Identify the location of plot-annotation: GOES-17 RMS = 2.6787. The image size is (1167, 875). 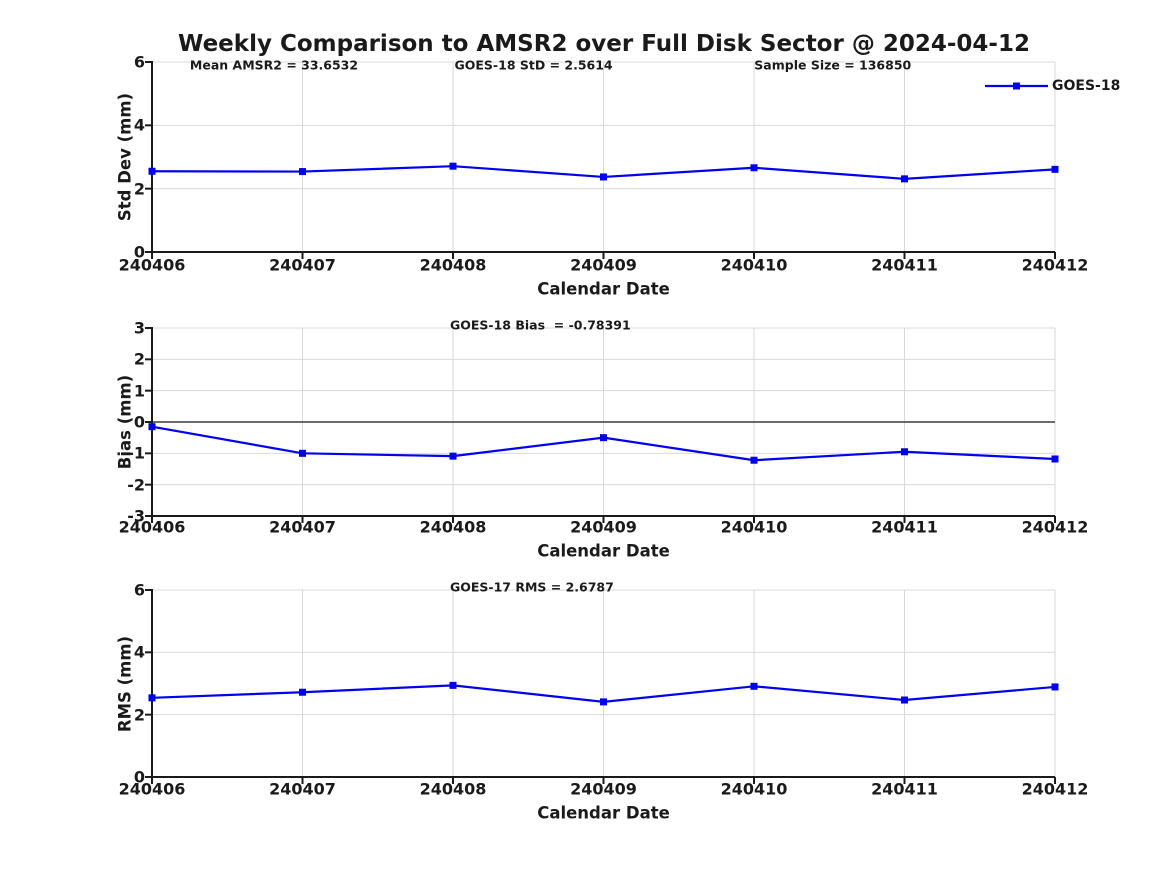
(531, 587).